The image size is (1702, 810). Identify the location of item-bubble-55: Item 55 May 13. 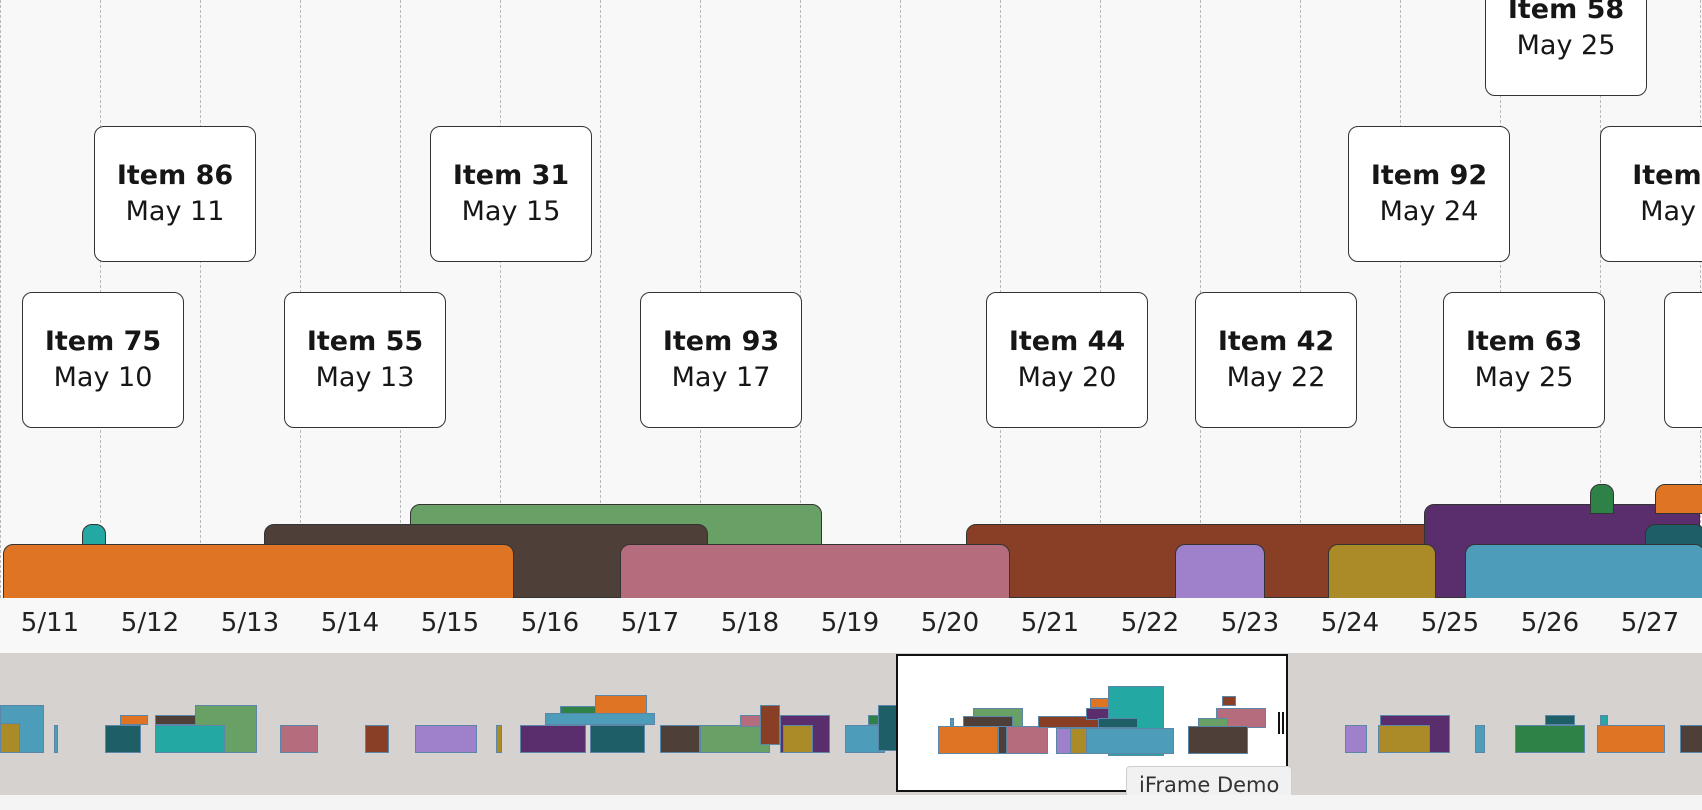
(365, 360).